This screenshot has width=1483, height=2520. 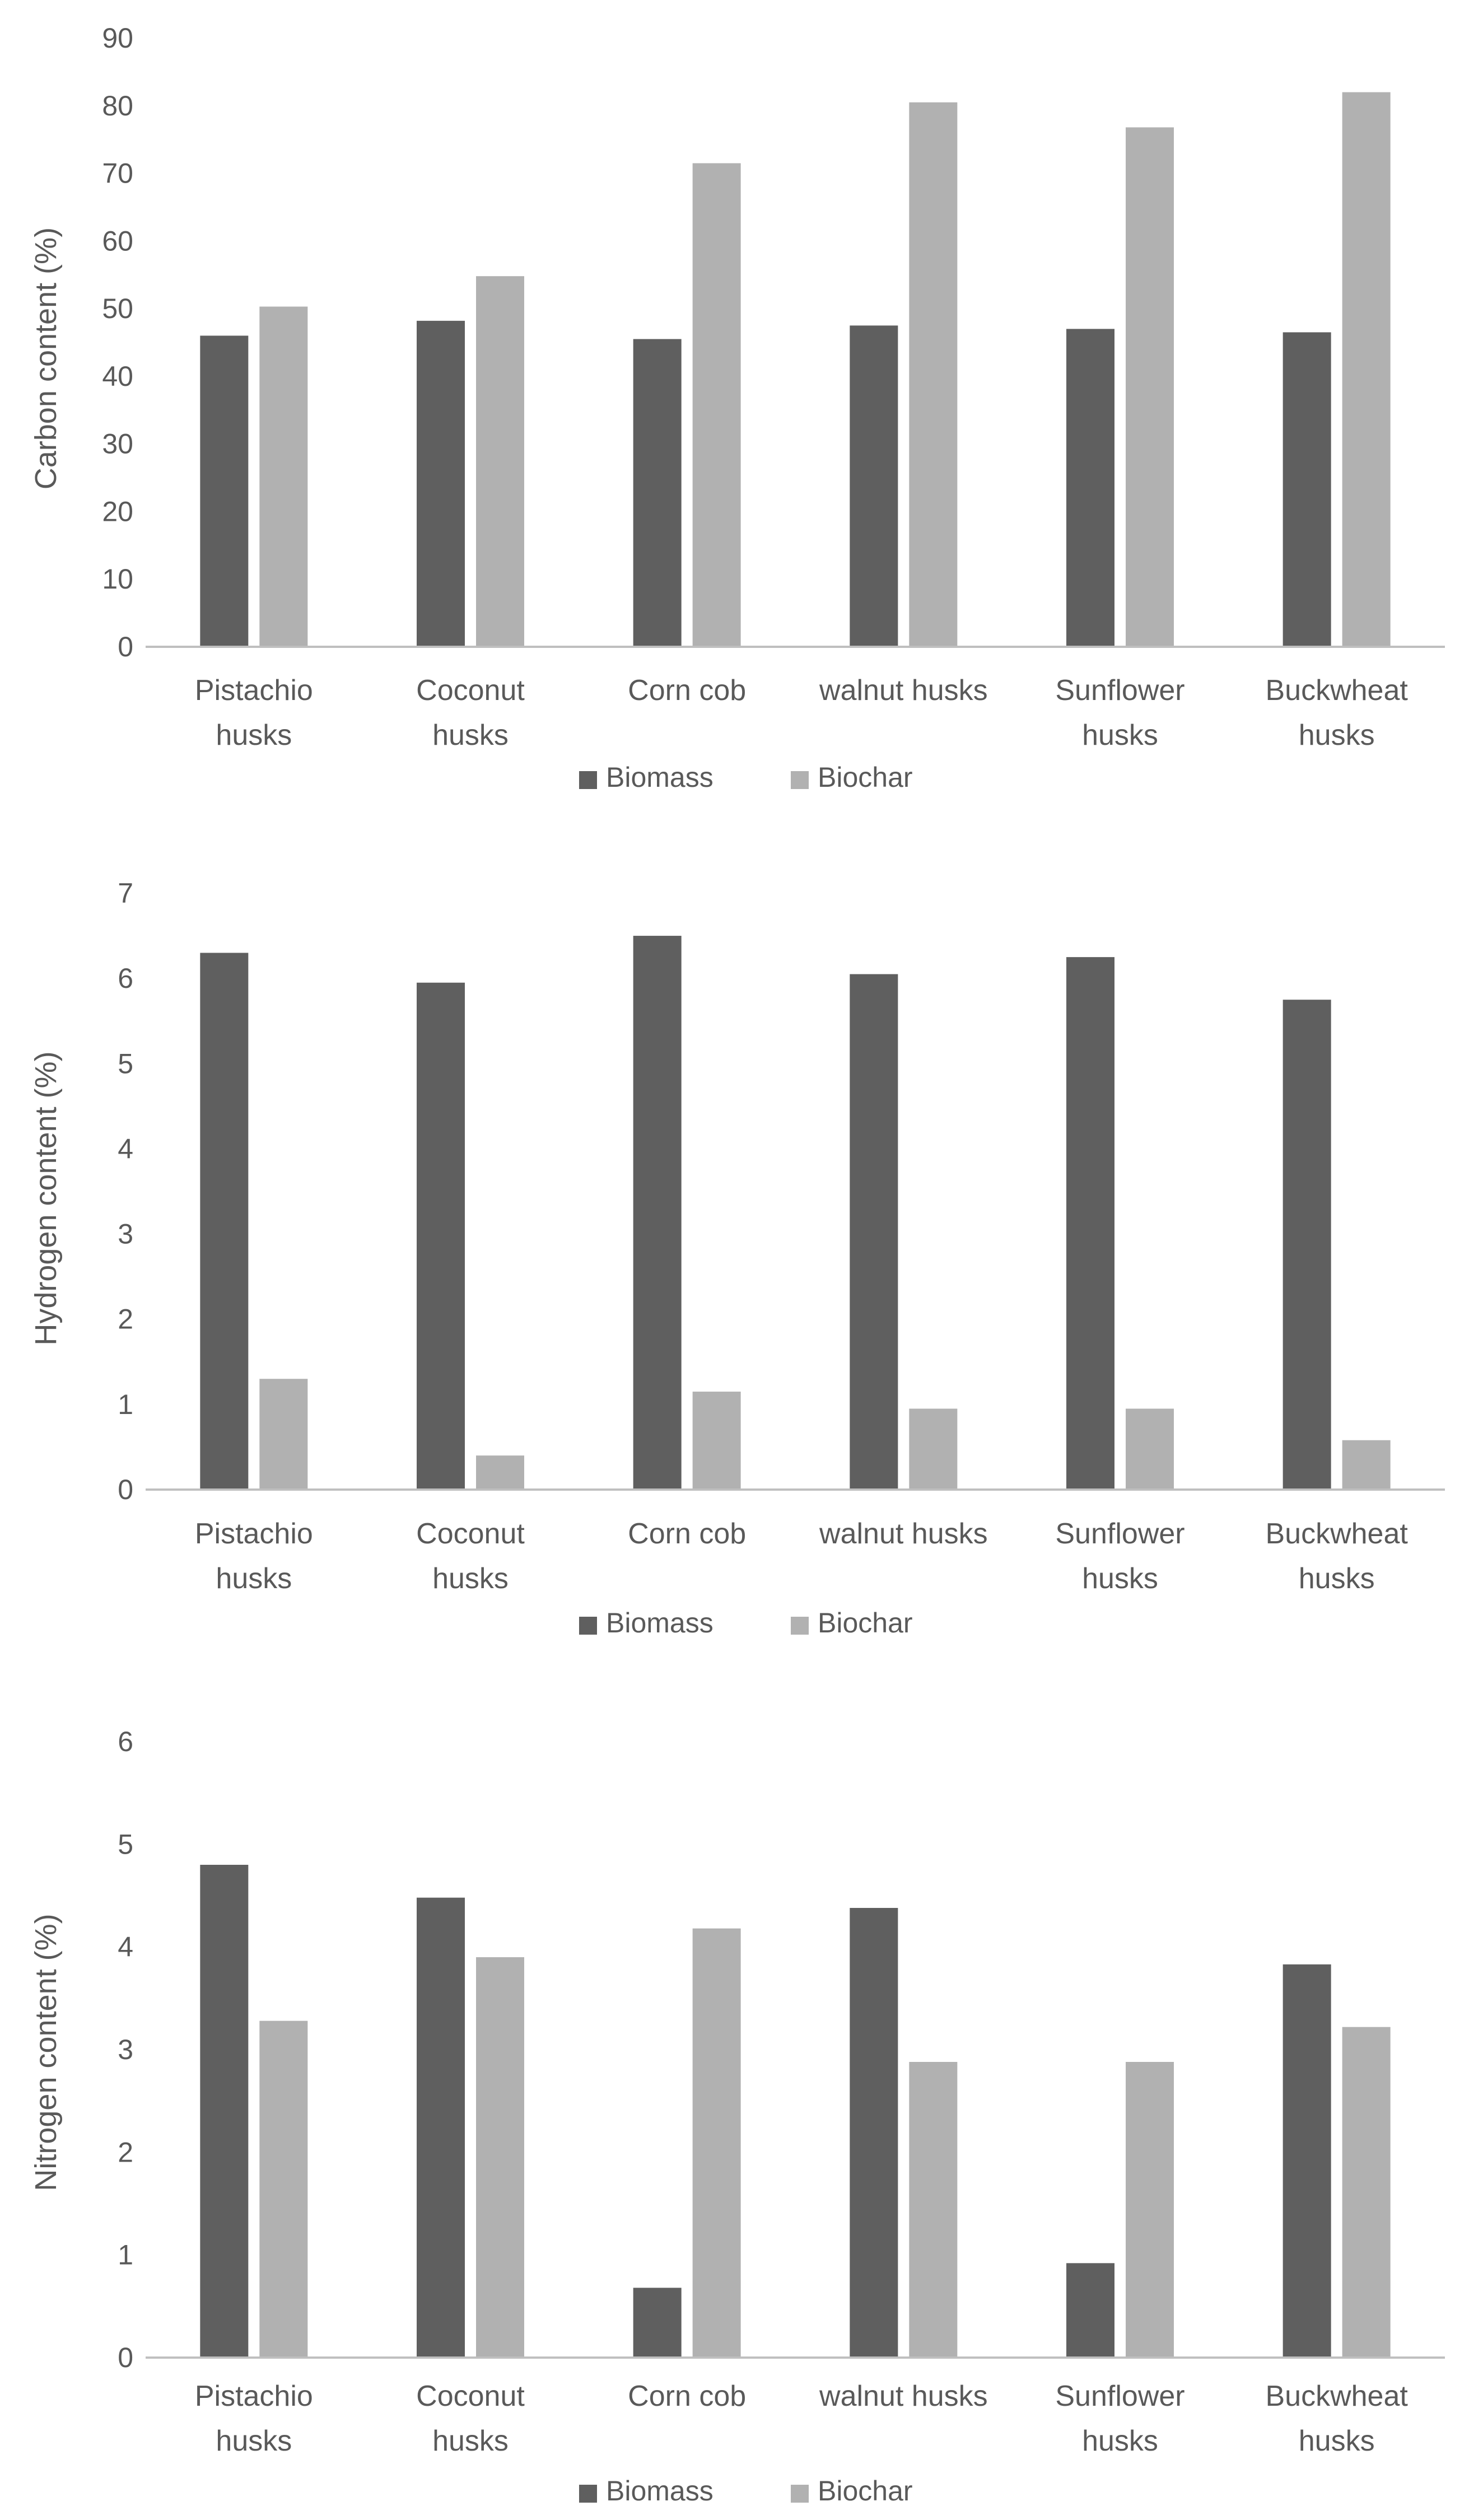 What do you see at coordinates (126, 1490) in the screenshot?
I see `chart2-ytick-label: 0` at bounding box center [126, 1490].